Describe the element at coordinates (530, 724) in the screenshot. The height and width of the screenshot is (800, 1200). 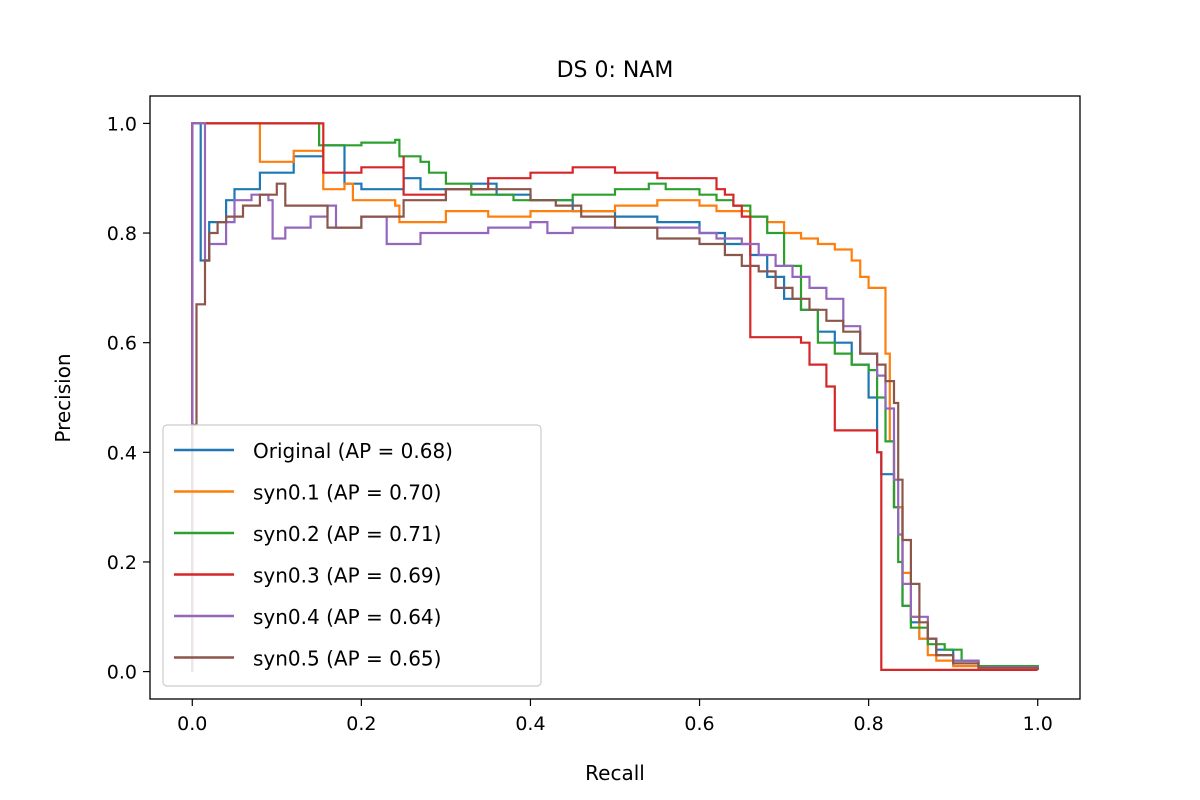
I see `x-tick-label: 0.4` at that location.